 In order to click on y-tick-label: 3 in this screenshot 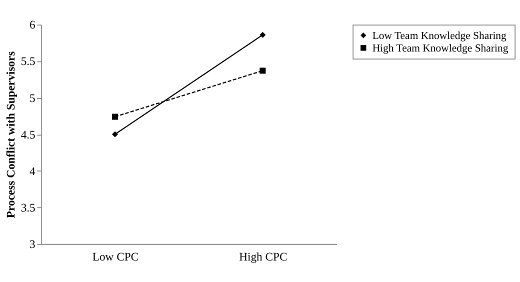, I will do `click(33, 244)`.